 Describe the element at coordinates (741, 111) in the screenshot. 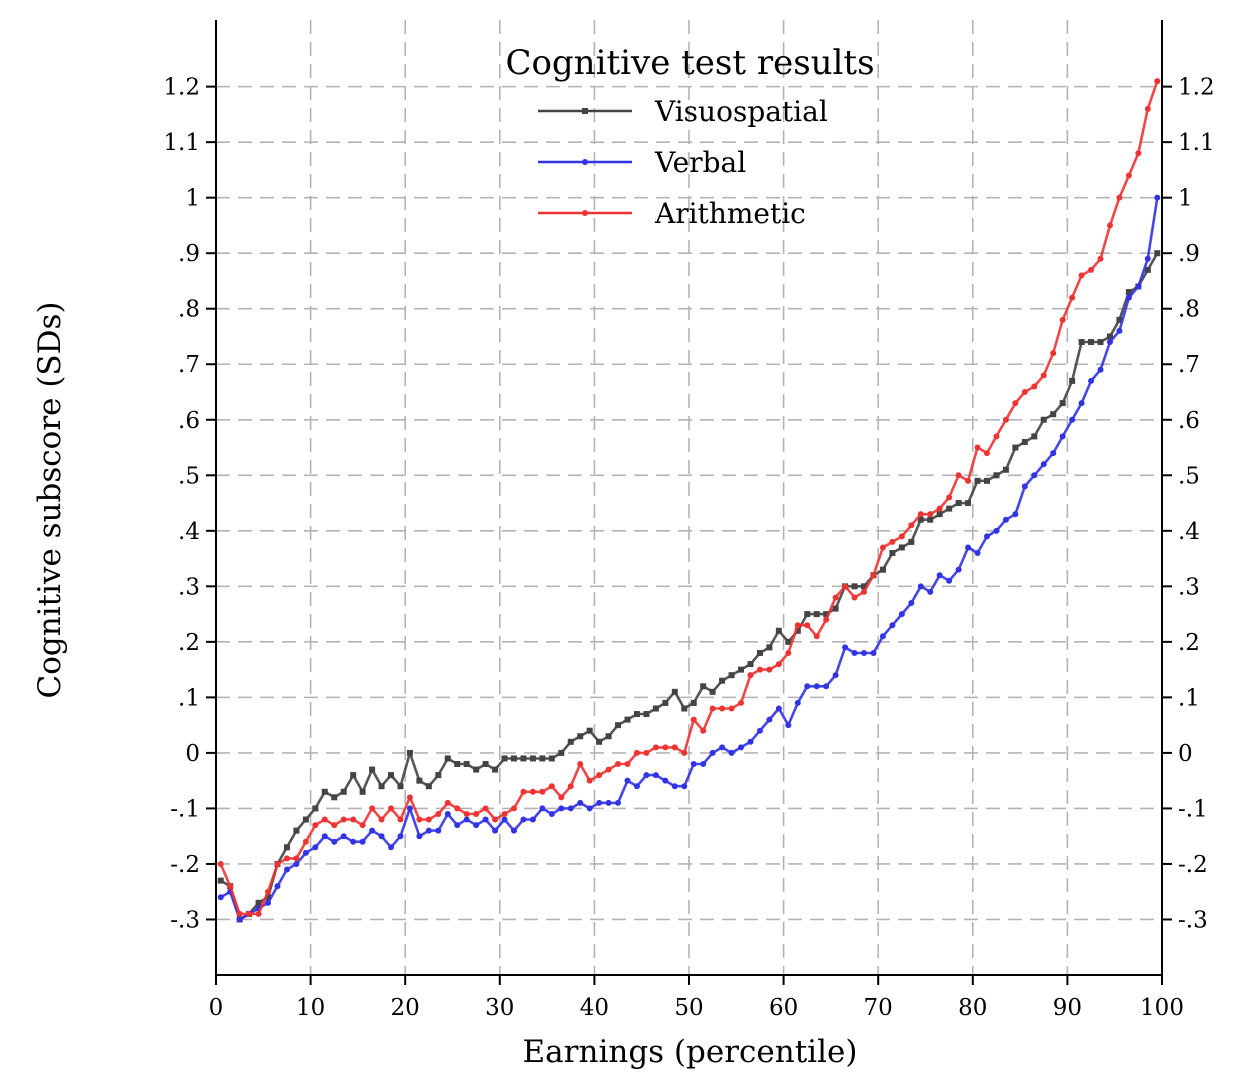

I see `legend-label-visuospatial: Visuospatial` at that location.